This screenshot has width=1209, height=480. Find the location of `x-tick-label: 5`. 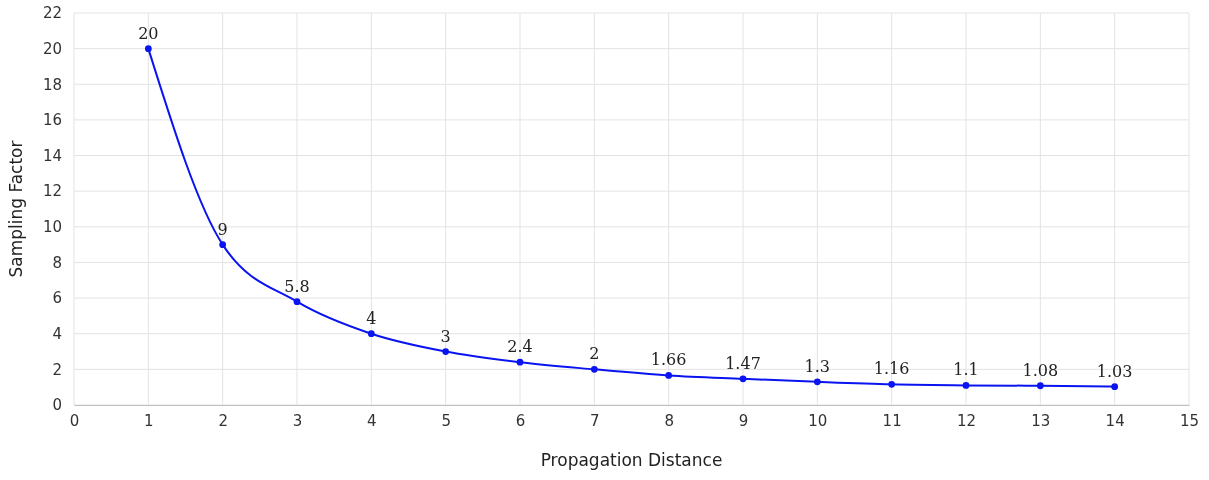

x-tick-label: 5 is located at coordinates (446, 420).